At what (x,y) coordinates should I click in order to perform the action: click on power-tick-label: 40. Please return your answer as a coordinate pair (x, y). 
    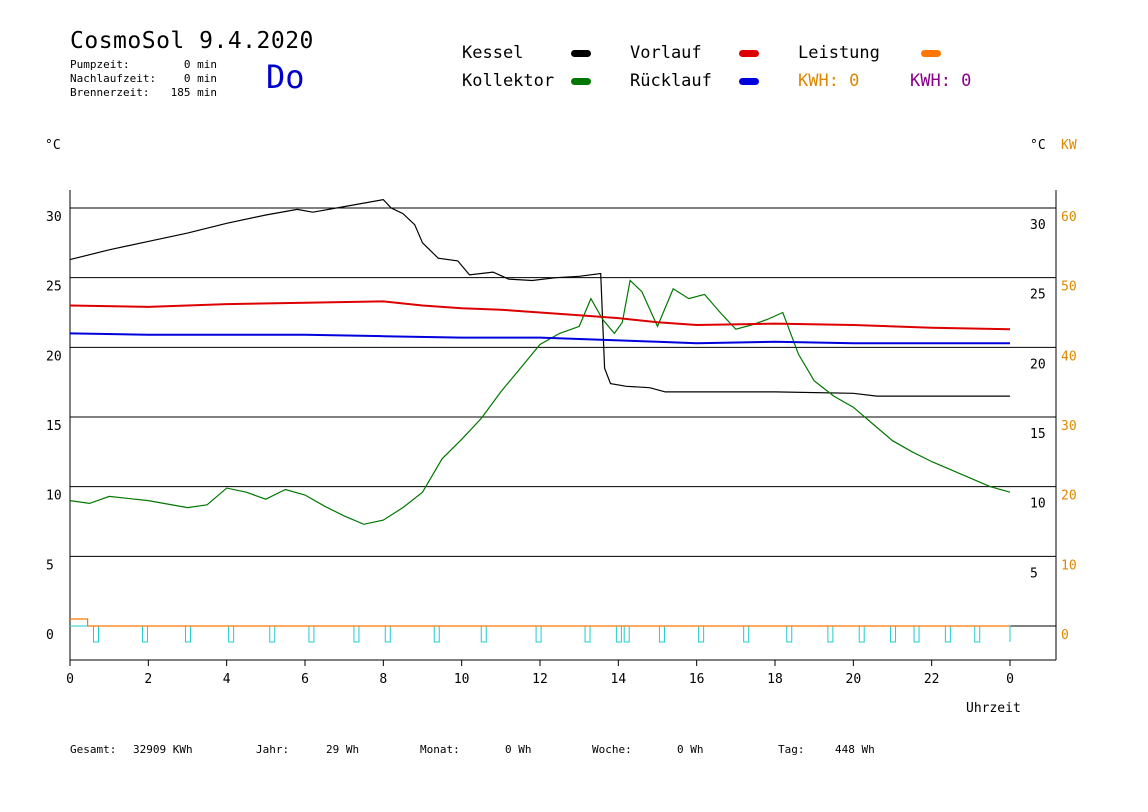
    Looking at the image, I should click on (1069, 356).